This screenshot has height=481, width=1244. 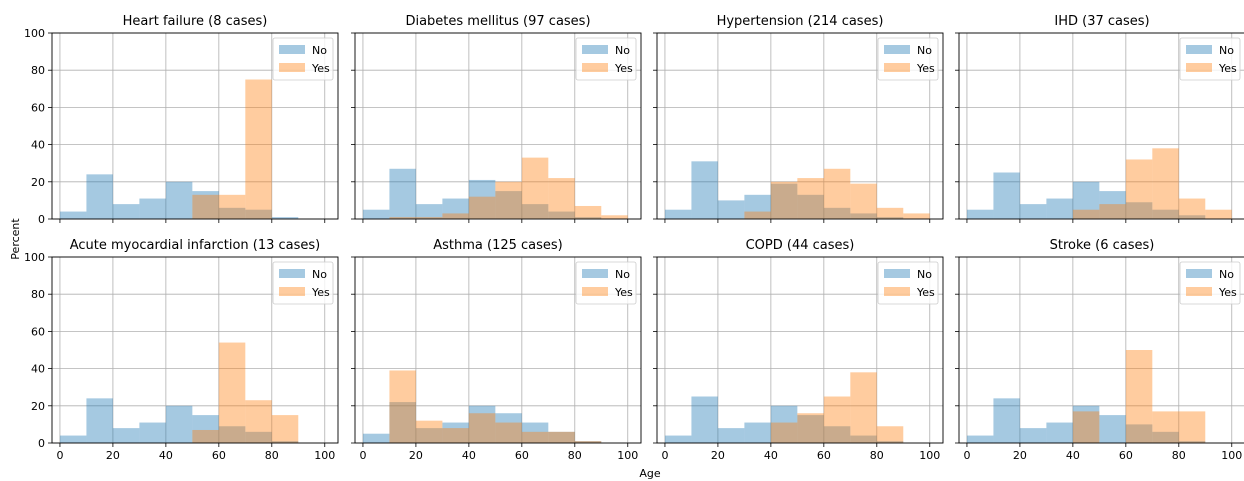 I want to click on panel-2: Diabetes mellitus (97 cases) No Yes, so click(x=496, y=118).